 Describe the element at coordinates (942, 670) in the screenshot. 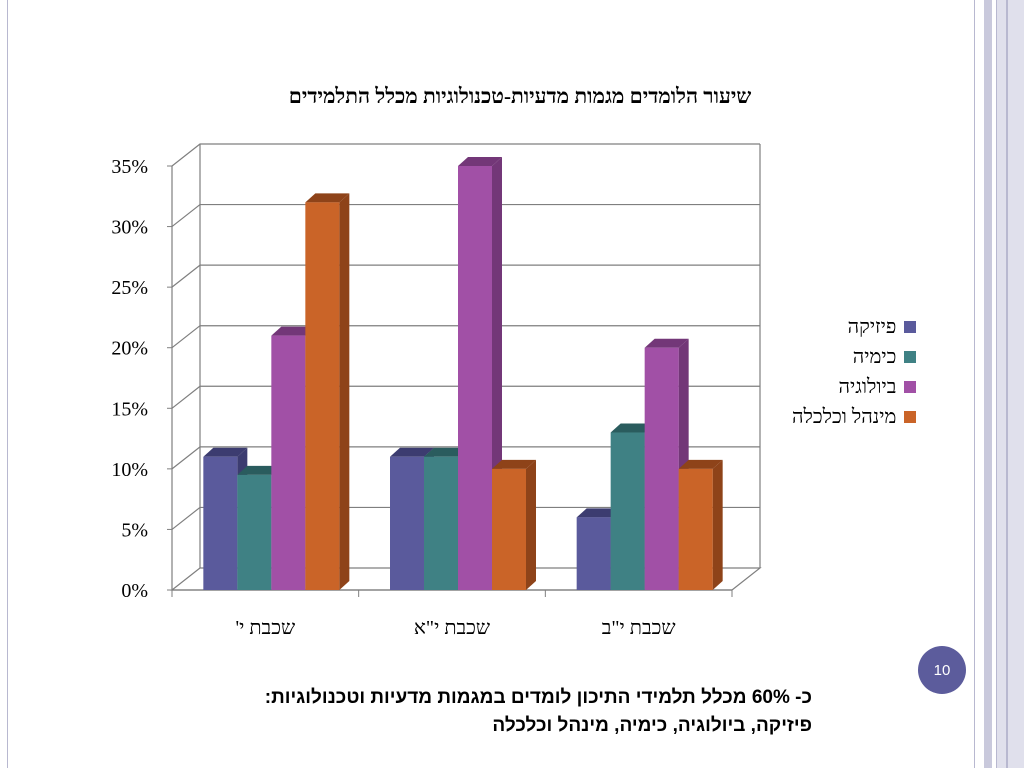

I see `page-number-badge: 10` at that location.